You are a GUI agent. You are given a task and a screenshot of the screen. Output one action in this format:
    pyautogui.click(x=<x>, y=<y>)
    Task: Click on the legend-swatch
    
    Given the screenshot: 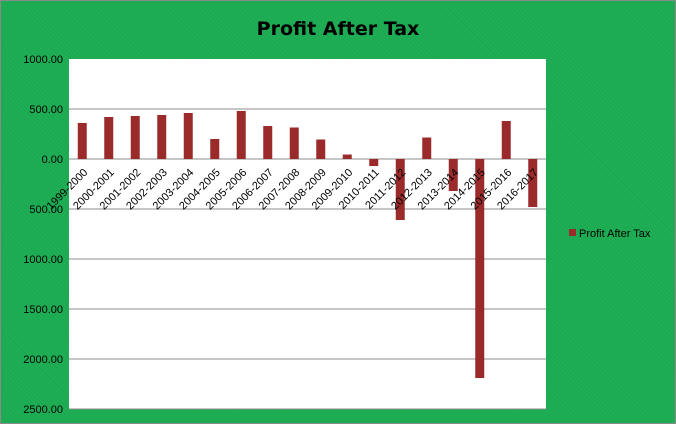 What is the action you would take?
    pyautogui.click(x=572, y=232)
    